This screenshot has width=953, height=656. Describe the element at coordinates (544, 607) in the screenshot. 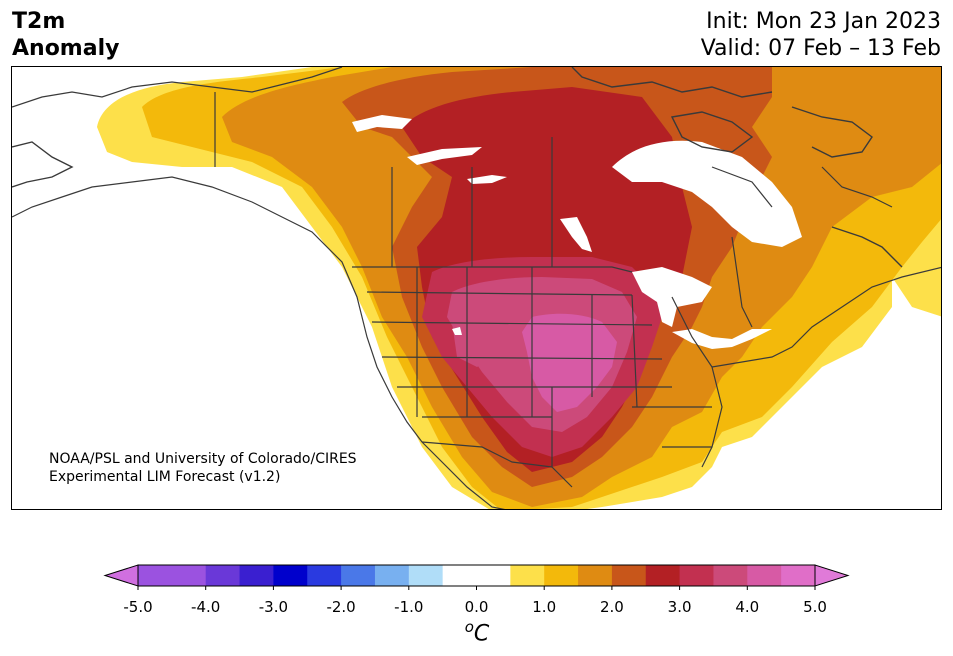

I see `colorbar-tick-label: 1.0` at that location.